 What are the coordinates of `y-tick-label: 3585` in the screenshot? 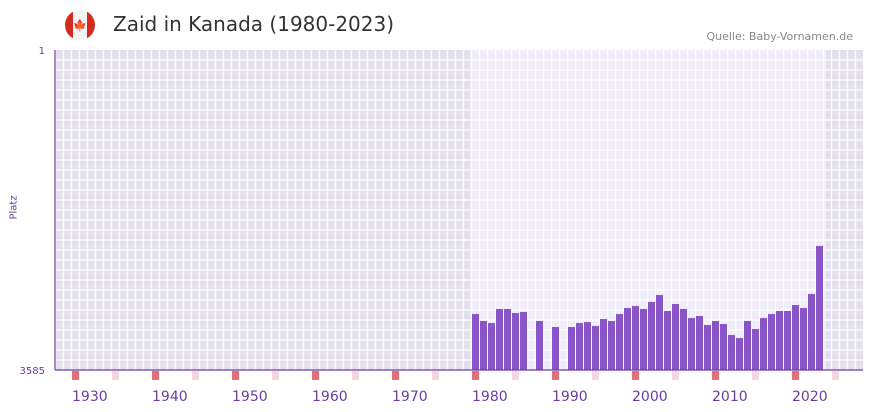 It's located at (32, 371).